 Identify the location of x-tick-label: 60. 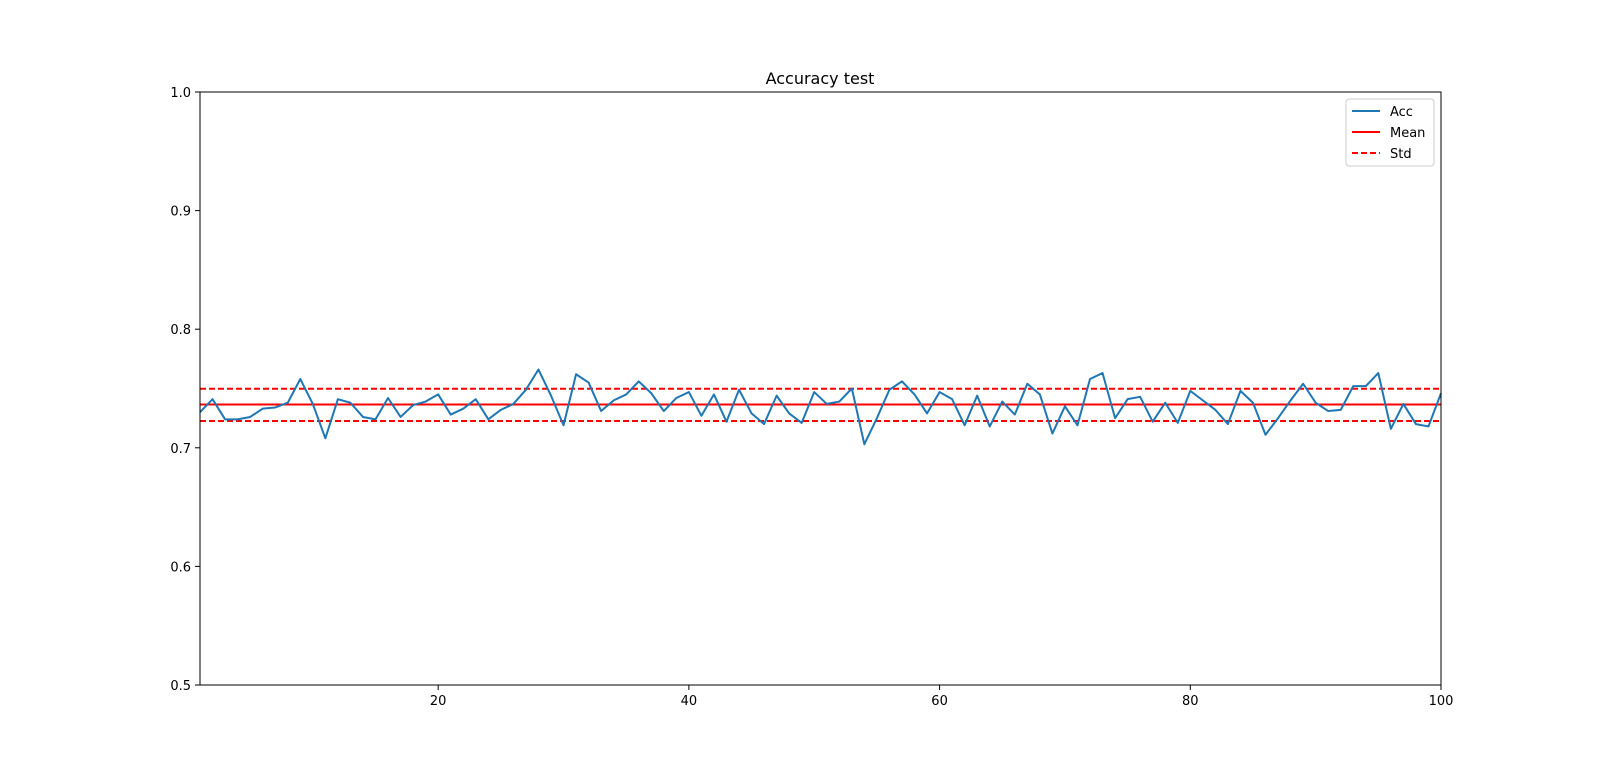
(939, 701).